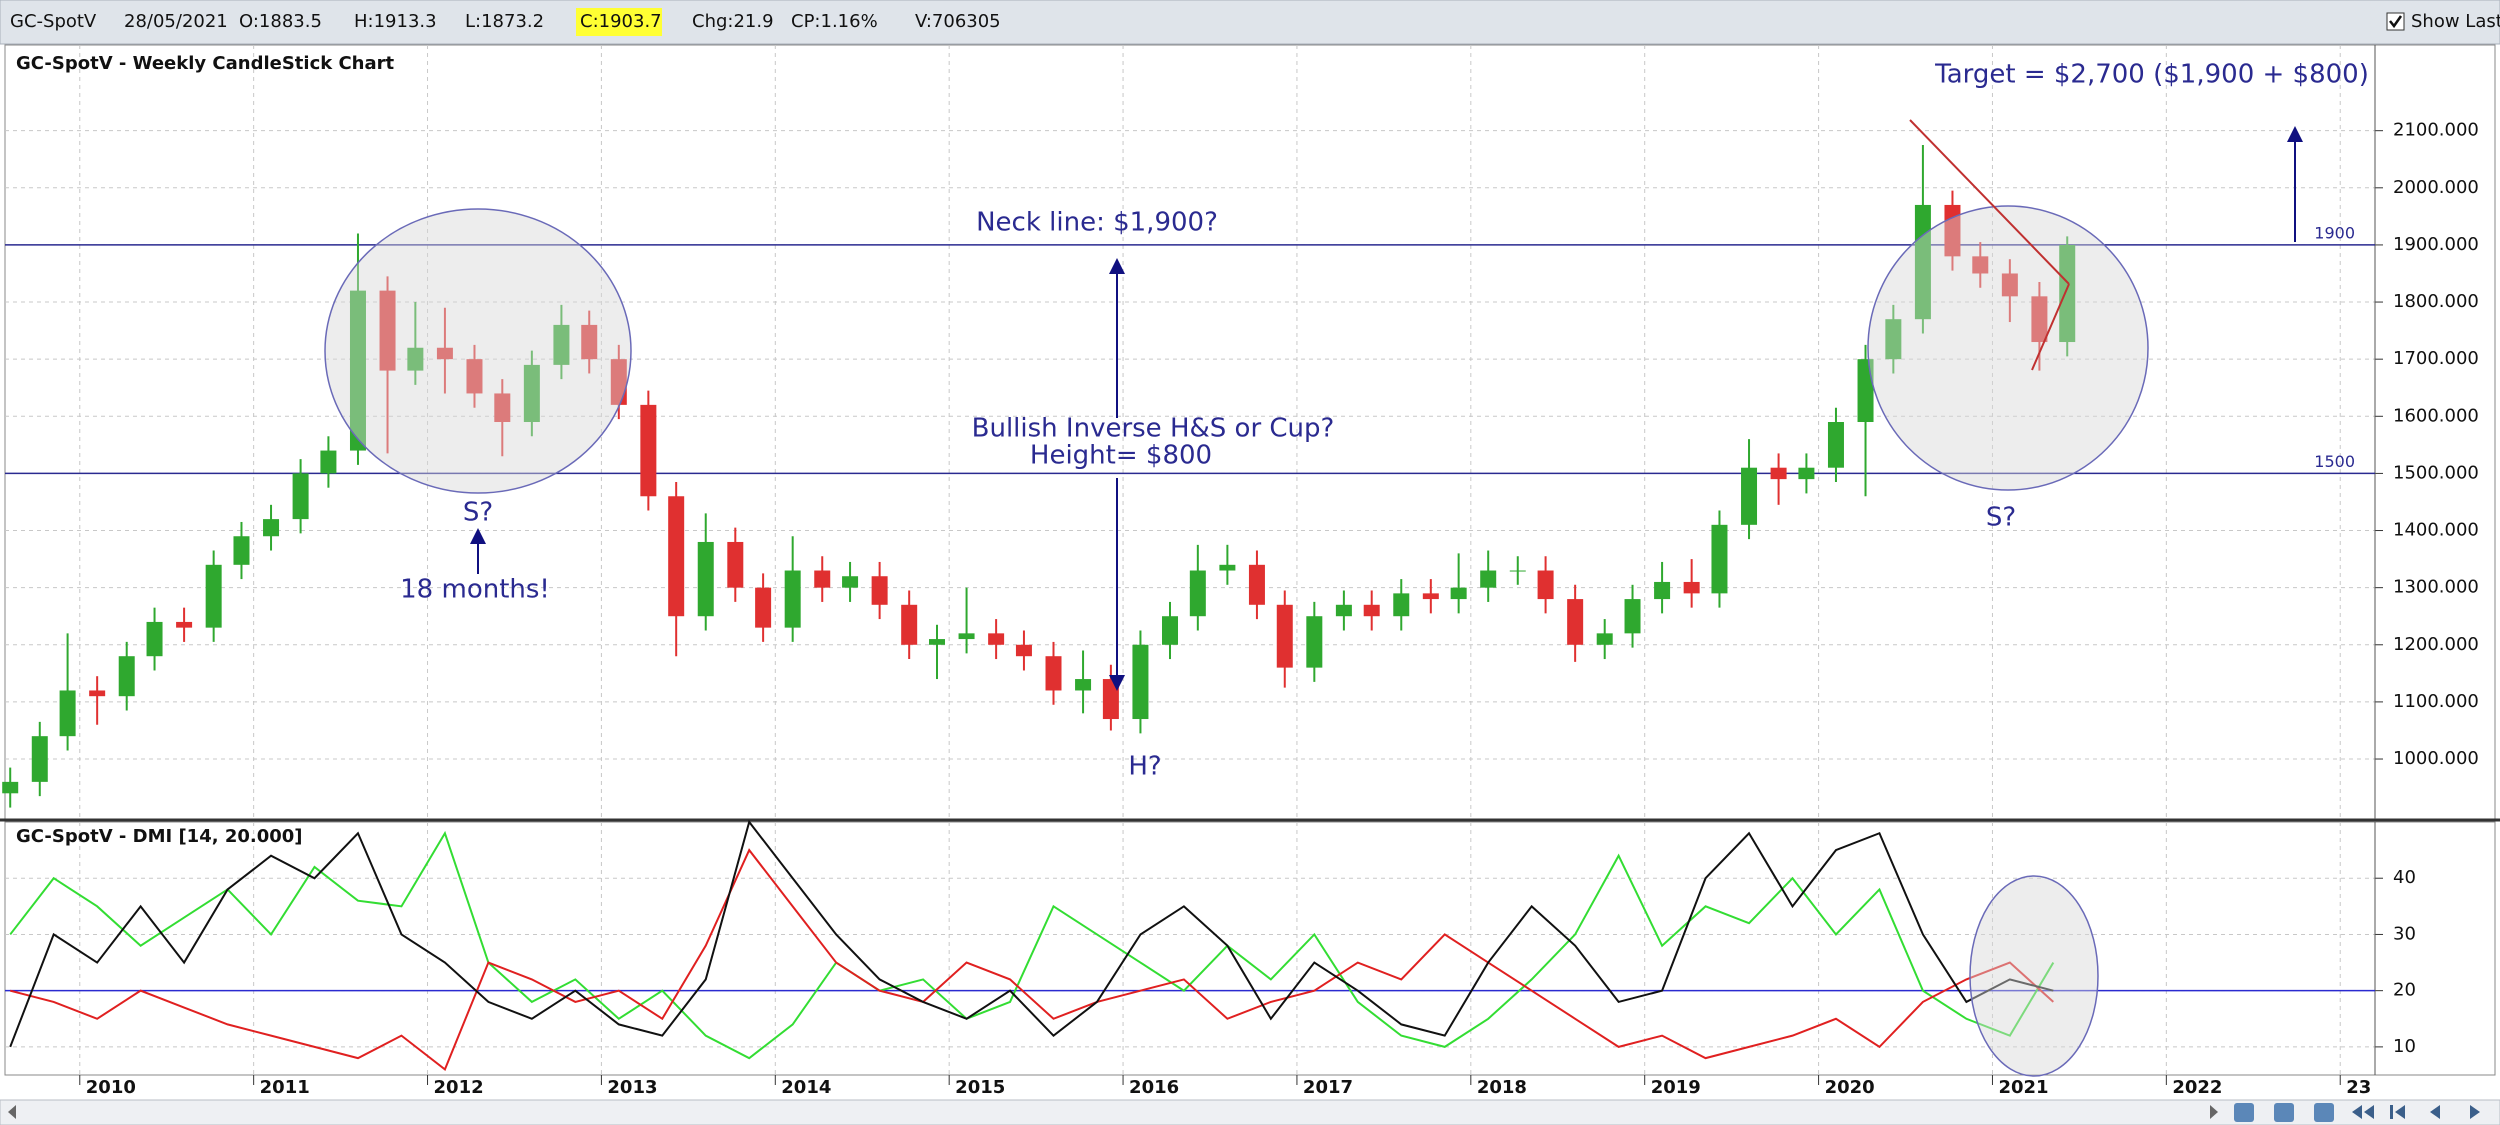 The width and height of the screenshot is (2500, 1125). What do you see at coordinates (478, 513) in the screenshot?
I see `annotation: S?` at bounding box center [478, 513].